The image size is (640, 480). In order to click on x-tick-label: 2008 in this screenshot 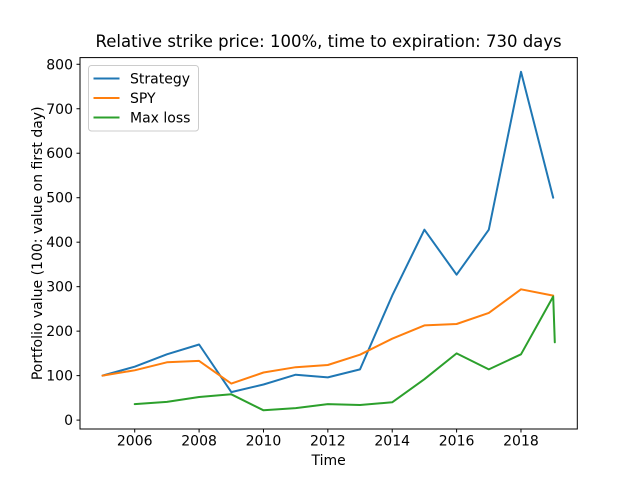, I will do `click(199, 442)`.